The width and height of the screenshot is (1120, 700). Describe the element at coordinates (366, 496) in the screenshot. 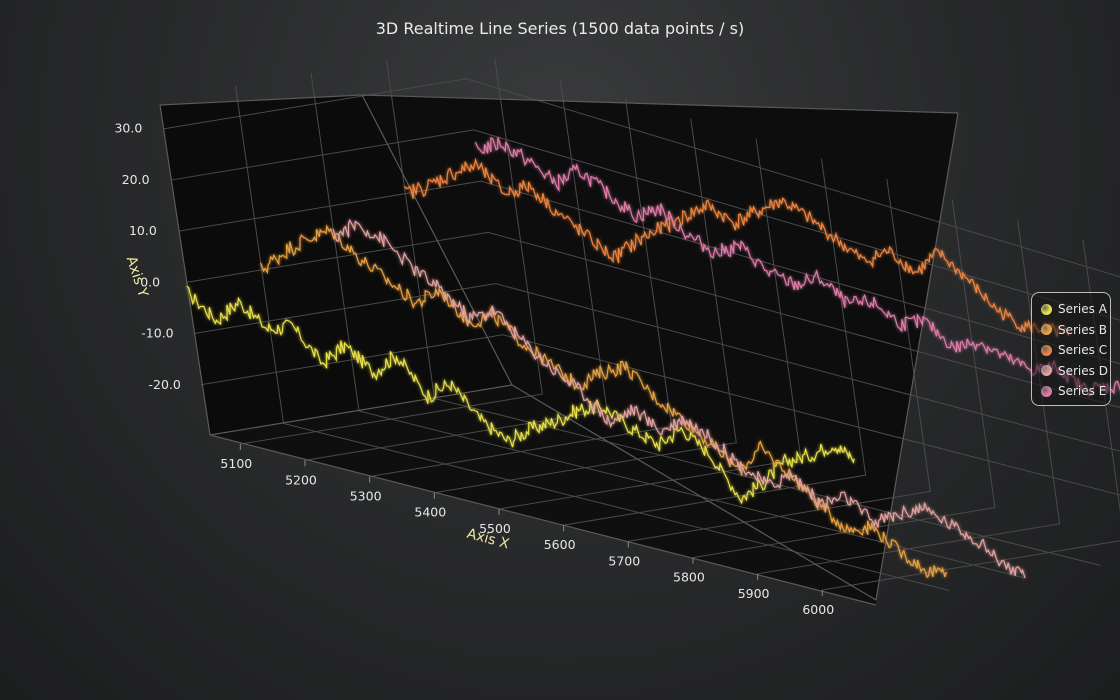

I see `x-tick-label: 5300` at that location.